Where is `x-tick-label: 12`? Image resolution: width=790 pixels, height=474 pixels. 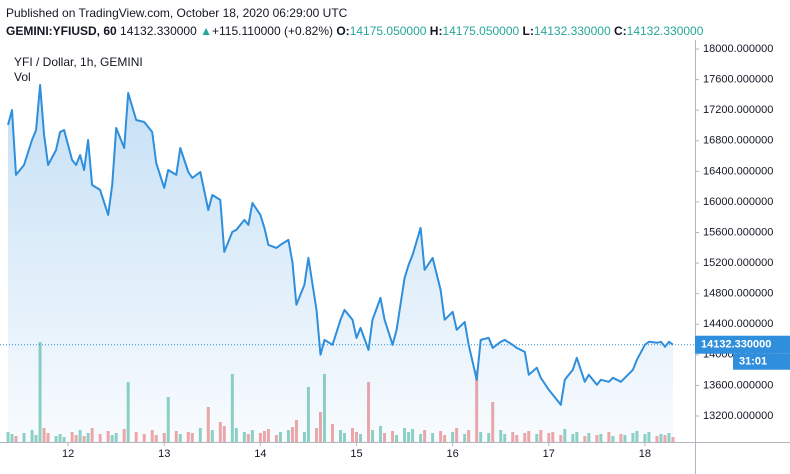
x-tick-label: 12 is located at coordinates (68, 454).